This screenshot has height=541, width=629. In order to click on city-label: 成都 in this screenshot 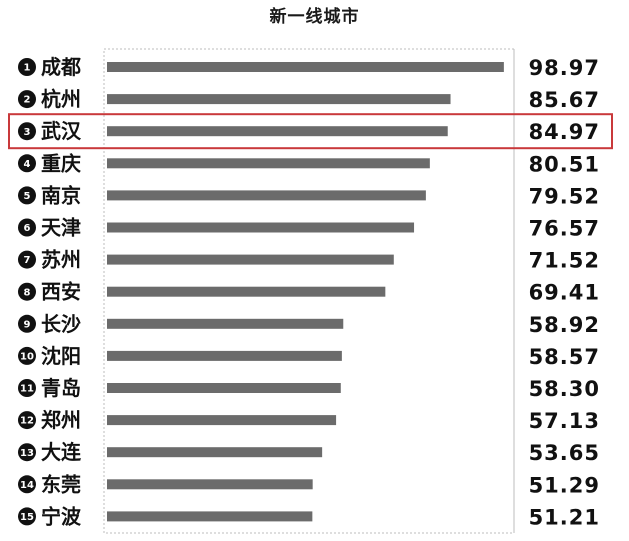, I will do `click(61, 67)`.